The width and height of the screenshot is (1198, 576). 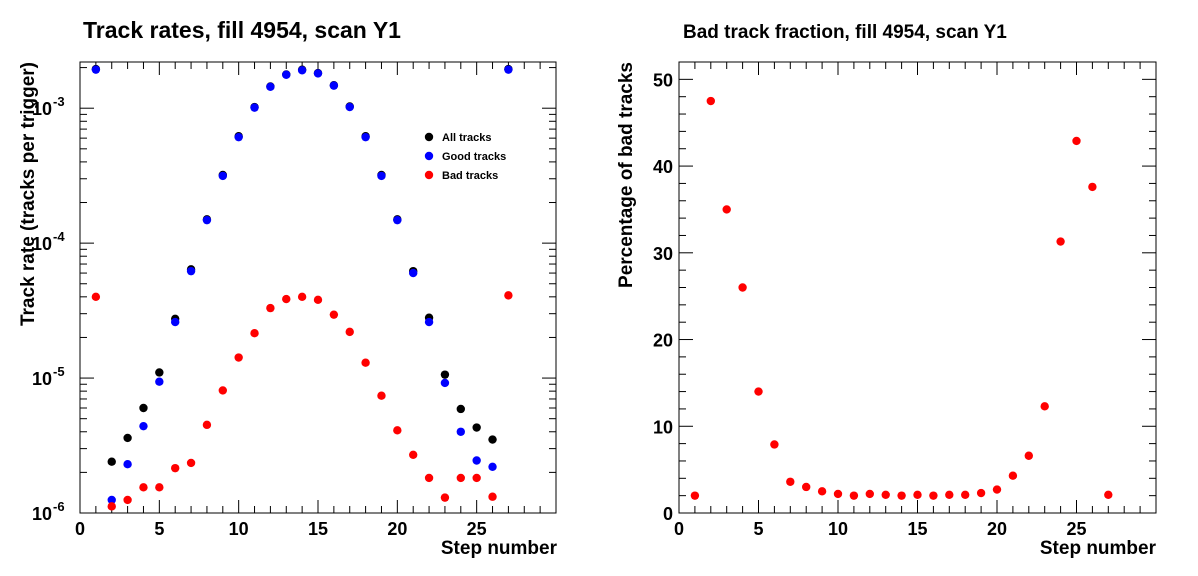 What do you see at coordinates (663, 167) in the screenshot?
I see `y-tick-label: 40` at bounding box center [663, 167].